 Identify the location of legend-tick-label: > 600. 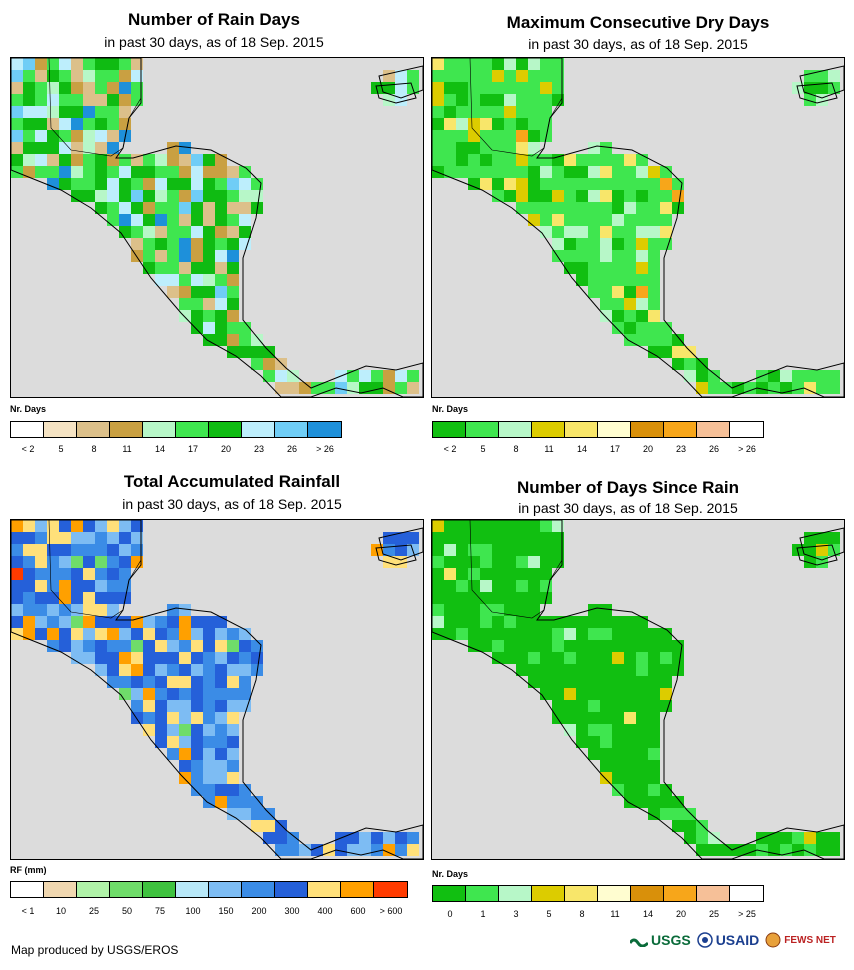
(391, 911).